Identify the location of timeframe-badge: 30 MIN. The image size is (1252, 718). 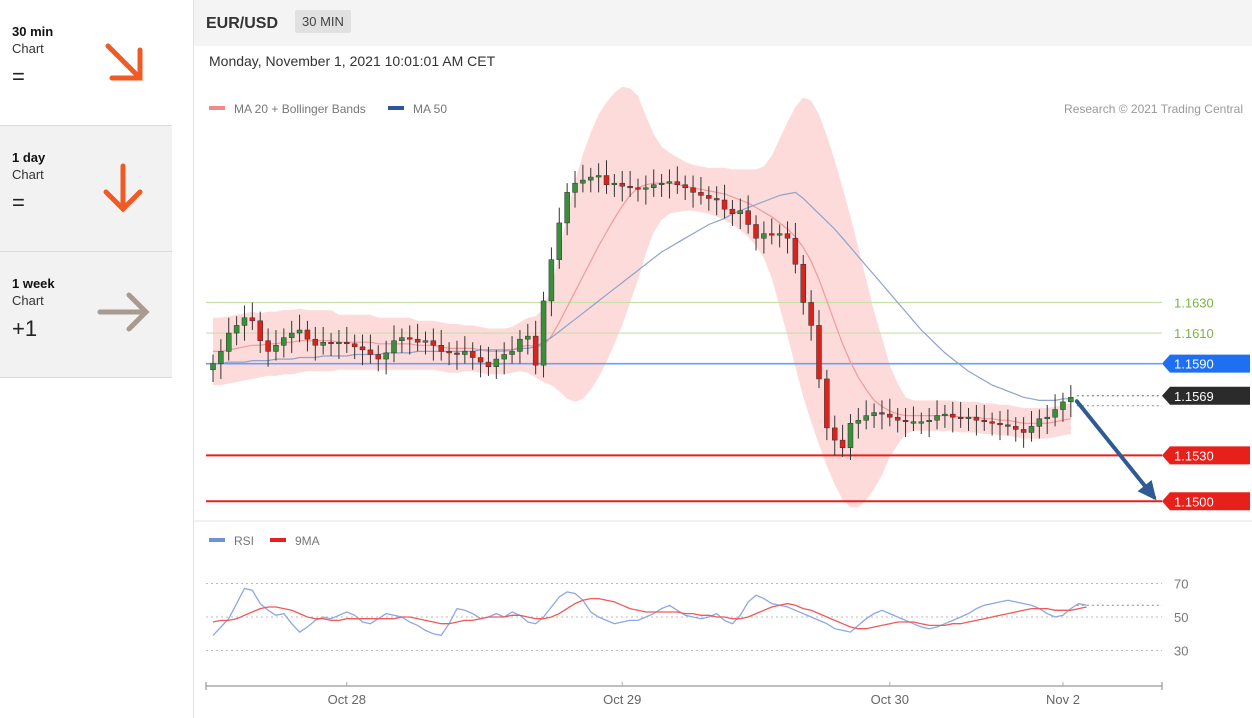
(323, 21).